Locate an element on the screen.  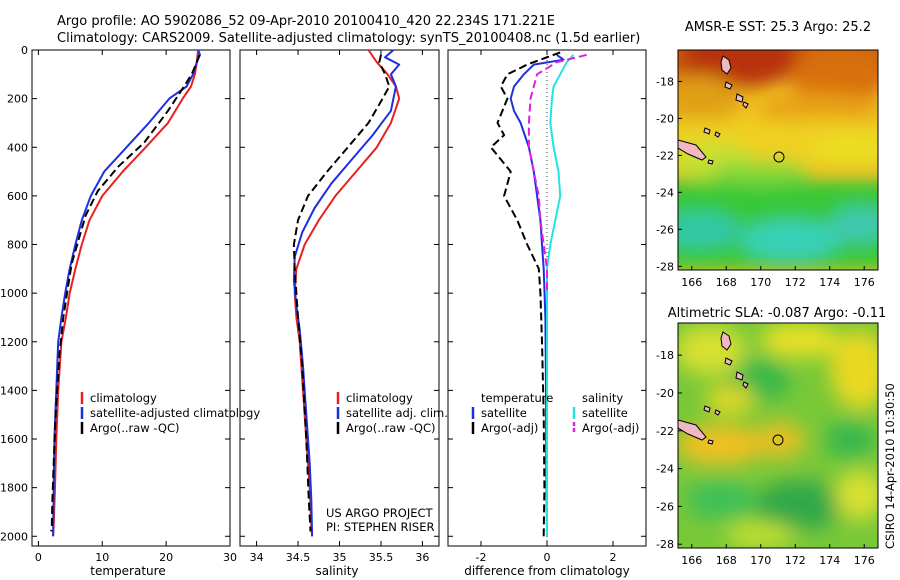
x-tick-label: 35 is located at coordinates (340, 557).